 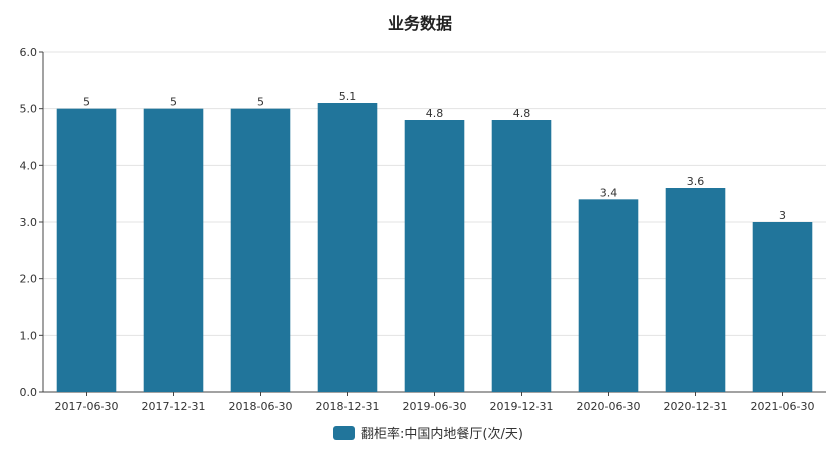 What do you see at coordinates (87, 406) in the screenshot?
I see `x-tick-label: 2017-06-30` at bounding box center [87, 406].